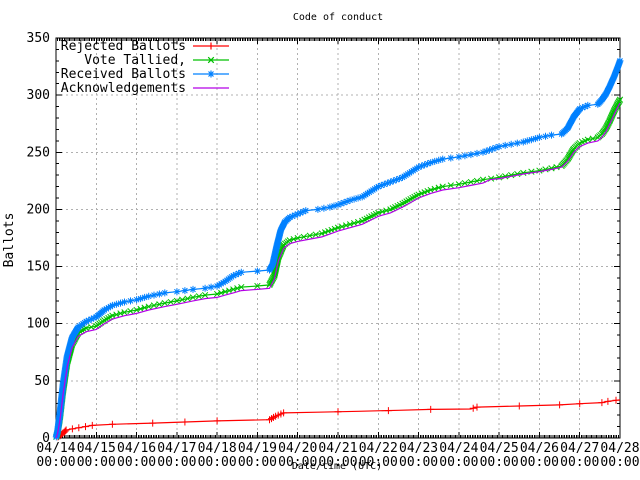 The height and width of the screenshot is (480, 640). I want to click on x-tick-date: 04/14, so click(55, 448).